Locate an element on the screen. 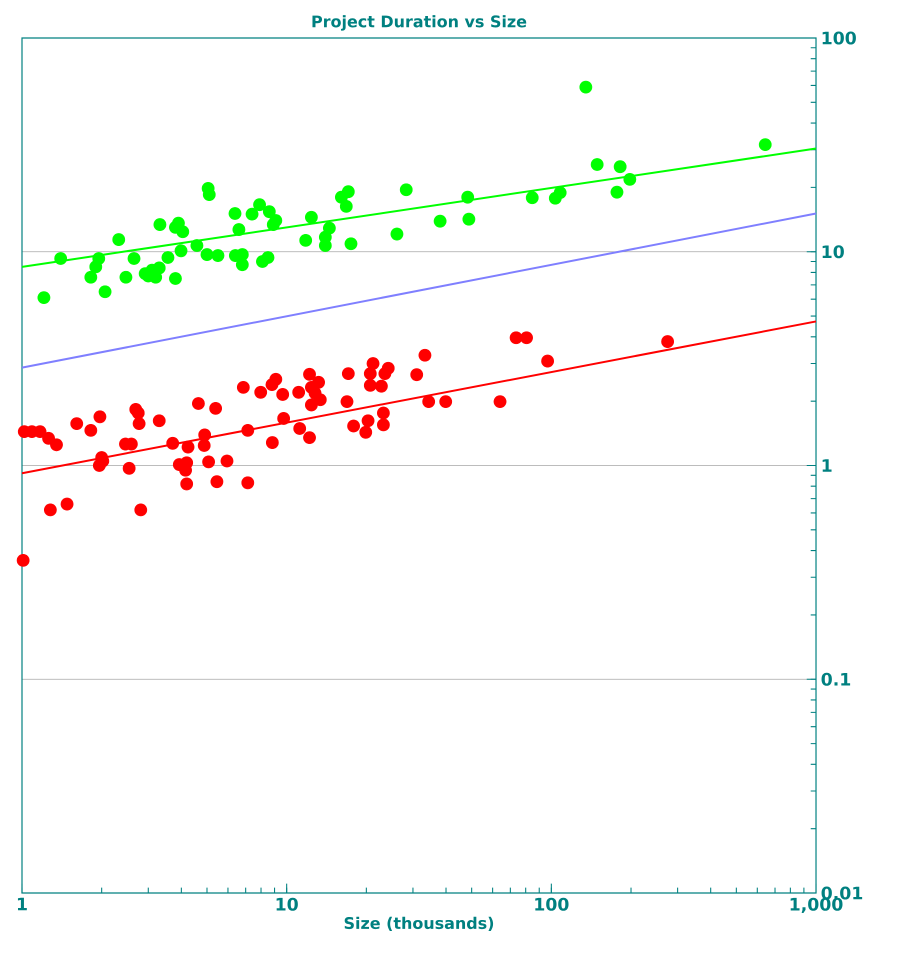 The width and height of the screenshot is (897, 963). y-tick-label: 0.01 is located at coordinates (842, 893).